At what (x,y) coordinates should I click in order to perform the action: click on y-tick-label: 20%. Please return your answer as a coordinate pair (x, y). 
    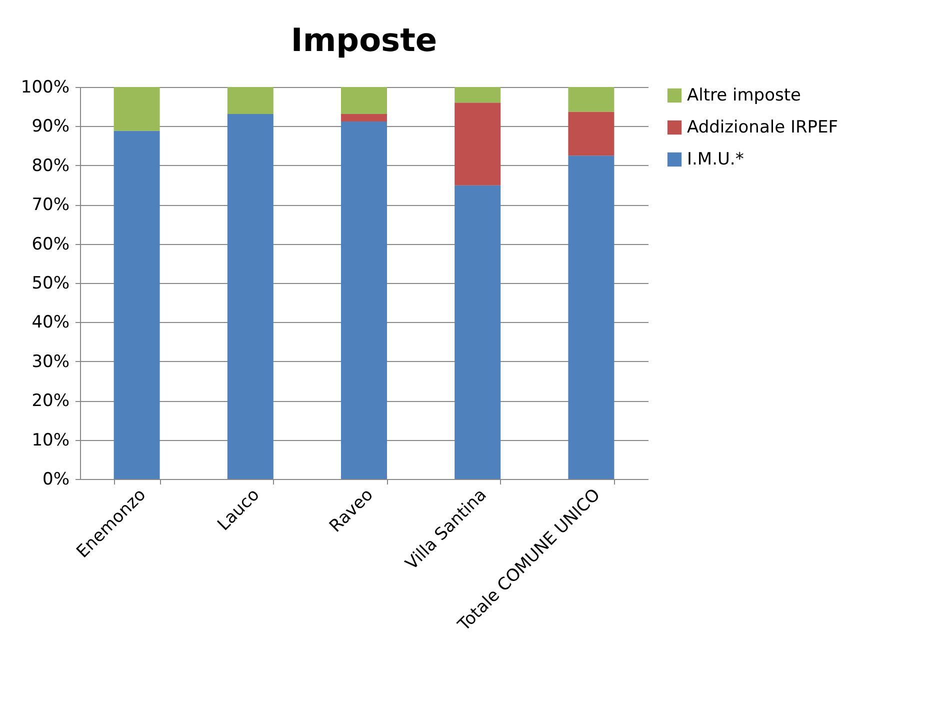
    Looking at the image, I should click on (51, 401).